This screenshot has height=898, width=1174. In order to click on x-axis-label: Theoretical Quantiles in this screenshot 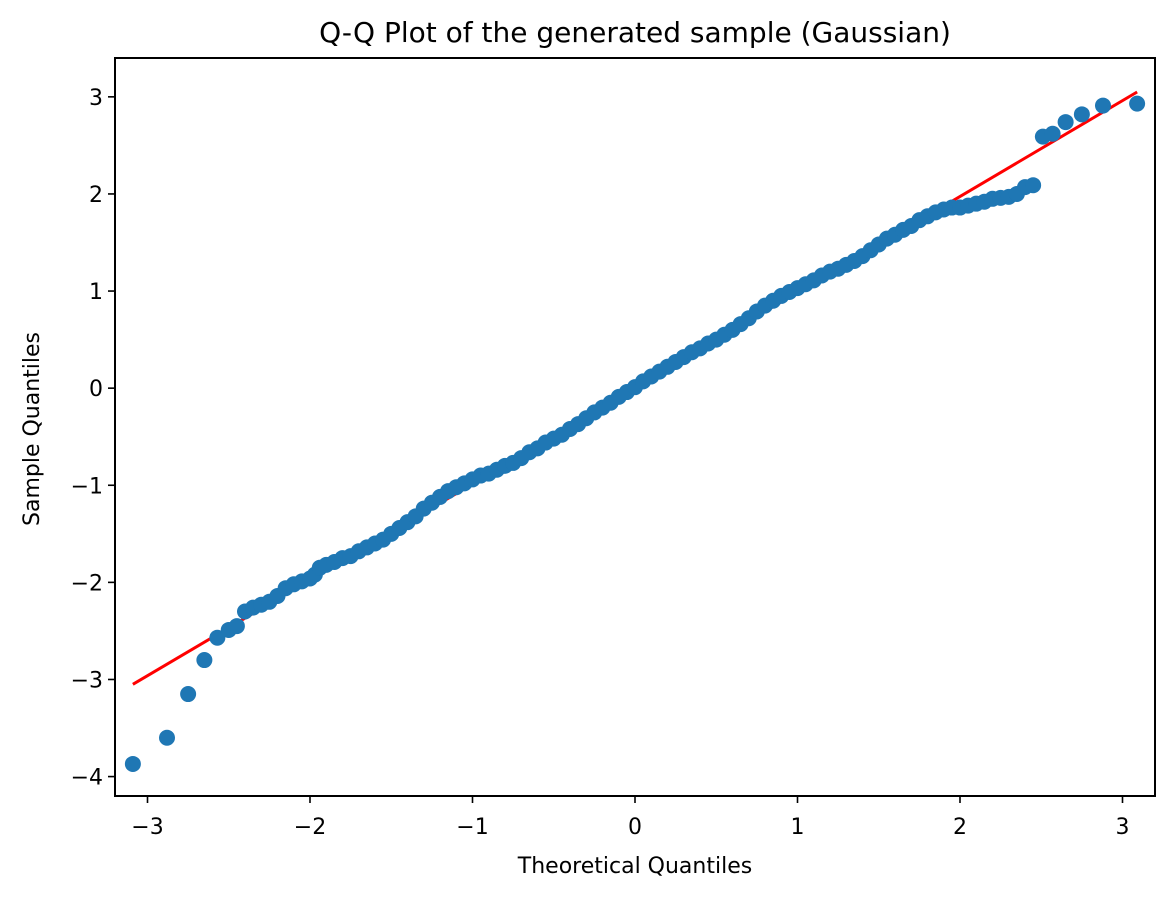, I will do `click(634, 866)`.